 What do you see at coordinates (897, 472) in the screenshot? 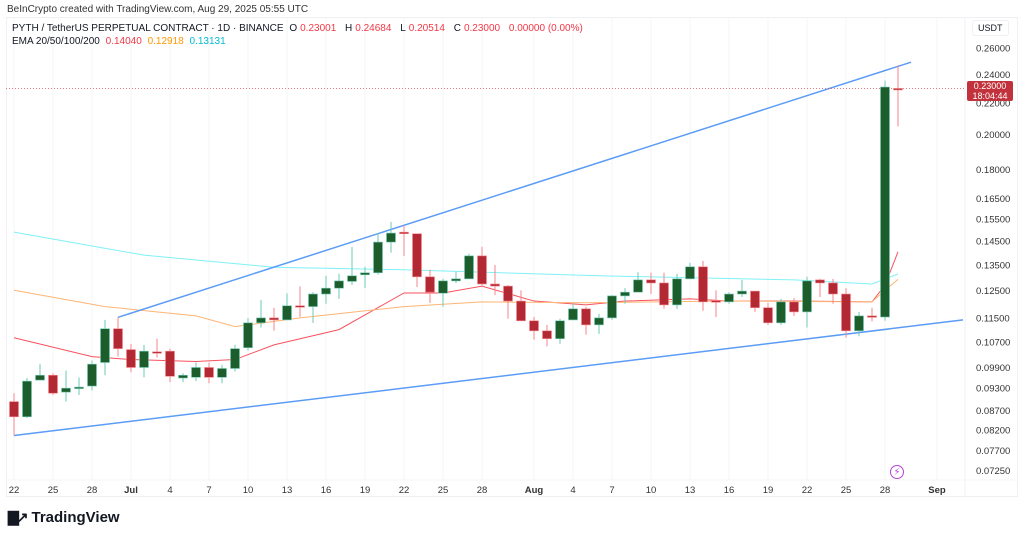
I see `lightning-icon: ⚡︎` at bounding box center [897, 472].